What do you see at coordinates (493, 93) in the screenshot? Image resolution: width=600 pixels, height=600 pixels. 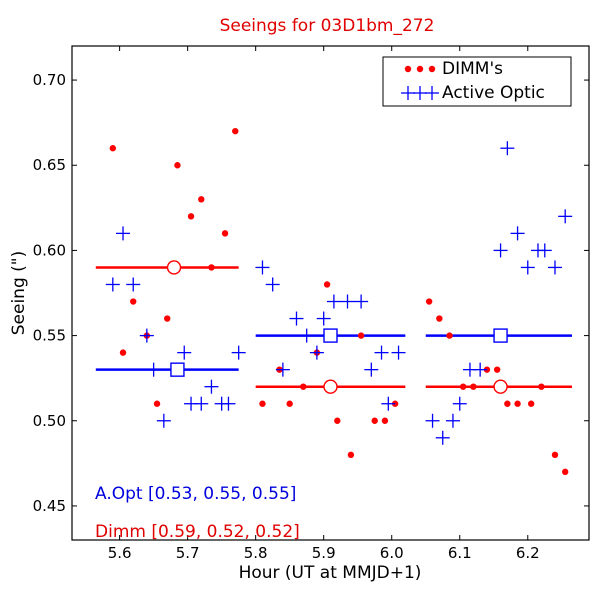 I see `legend-active-optic-label: Active Optic` at bounding box center [493, 93].